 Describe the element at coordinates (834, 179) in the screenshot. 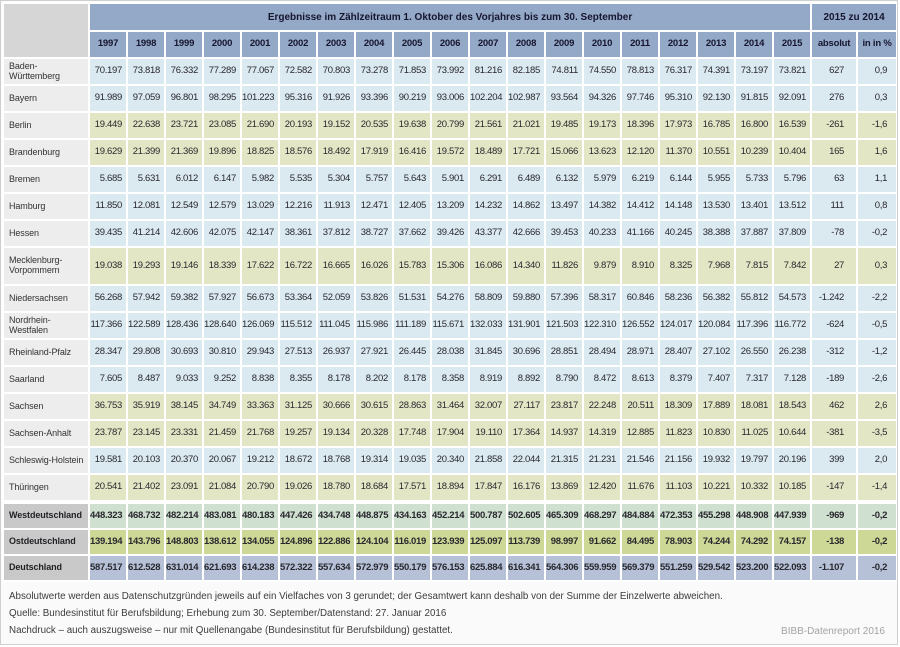

I see `change-absolute-cell: 63` at that location.